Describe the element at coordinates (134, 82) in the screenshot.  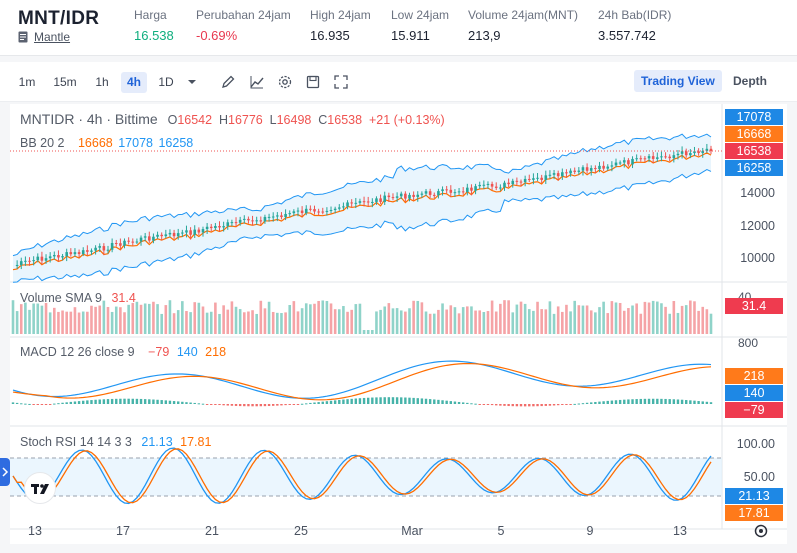
I see `interval-4h: 4h` at that location.